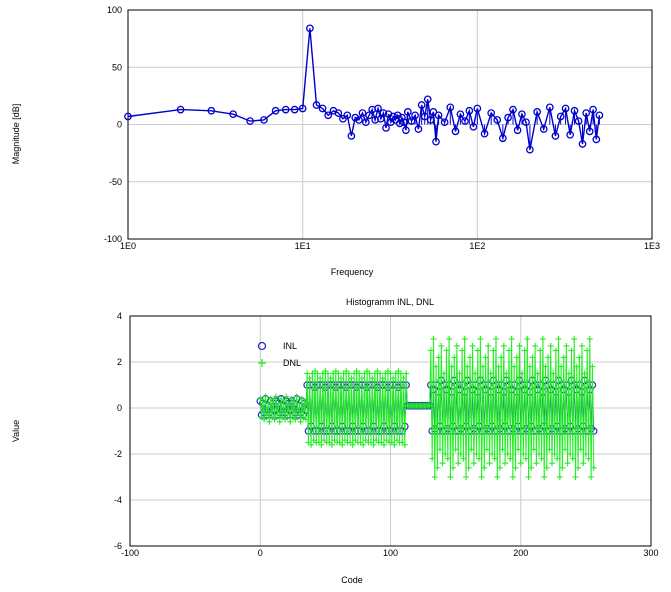 The width and height of the screenshot is (671, 592). I want to click on legend-dnl-marker, so click(262, 363).